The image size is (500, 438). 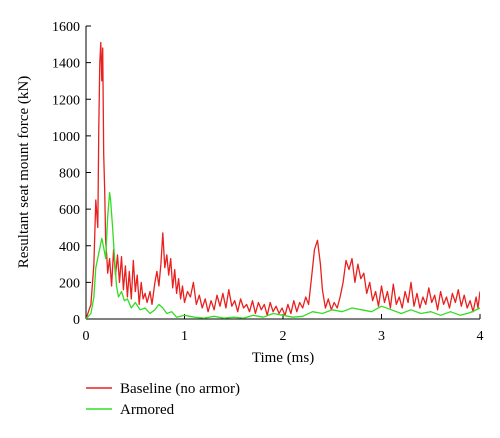 What do you see at coordinates (283, 336) in the screenshot?
I see `x-tick-label: 2` at bounding box center [283, 336].